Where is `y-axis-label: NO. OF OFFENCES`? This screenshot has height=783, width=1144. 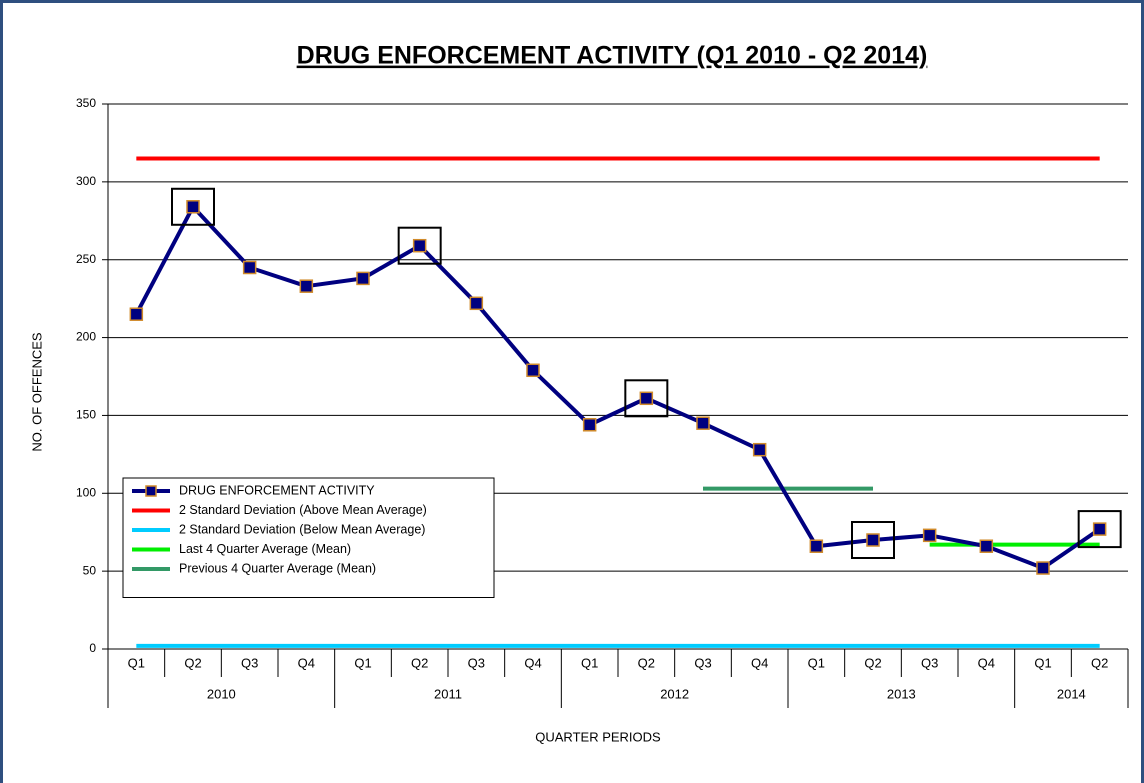
y-axis-label: NO. OF OFFENCES is located at coordinates (36, 392).